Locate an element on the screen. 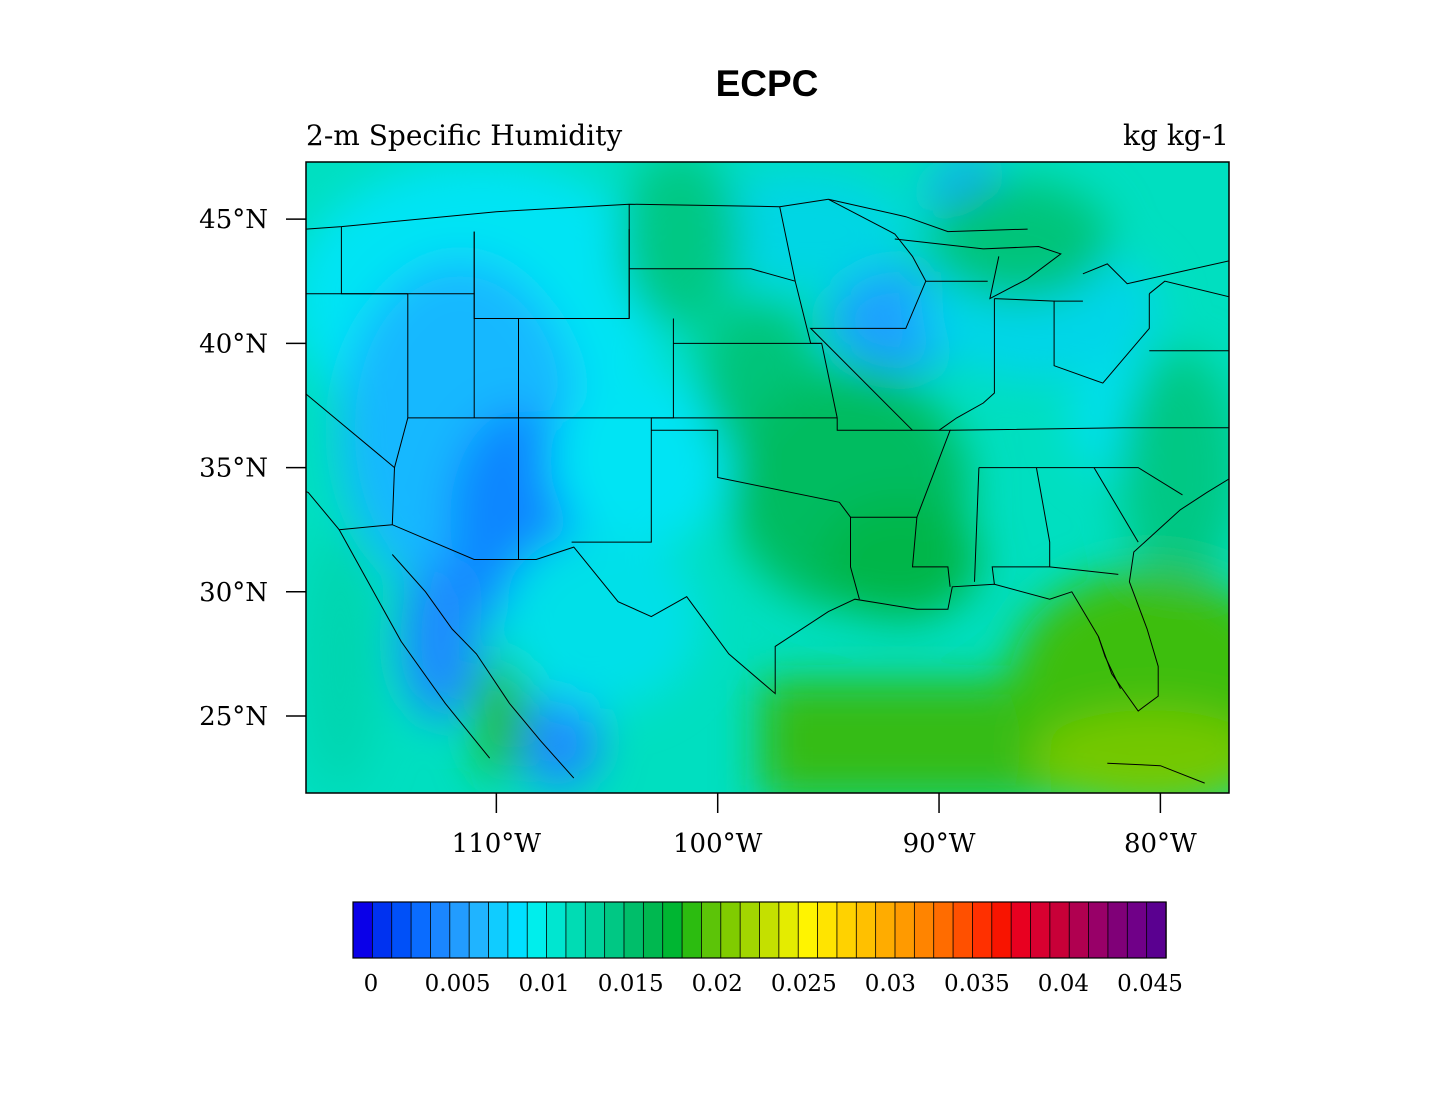  colorbar-tick-label: 0.005 is located at coordinates (458, 984).